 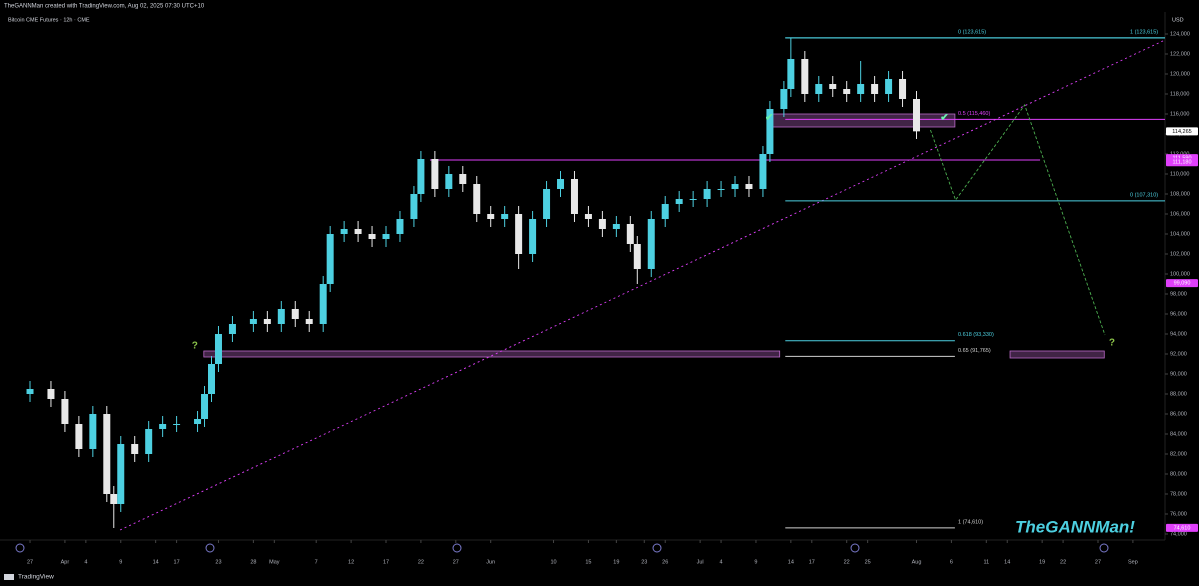 I want to click on x-tick-label: 22, so click(x=847, y=562).